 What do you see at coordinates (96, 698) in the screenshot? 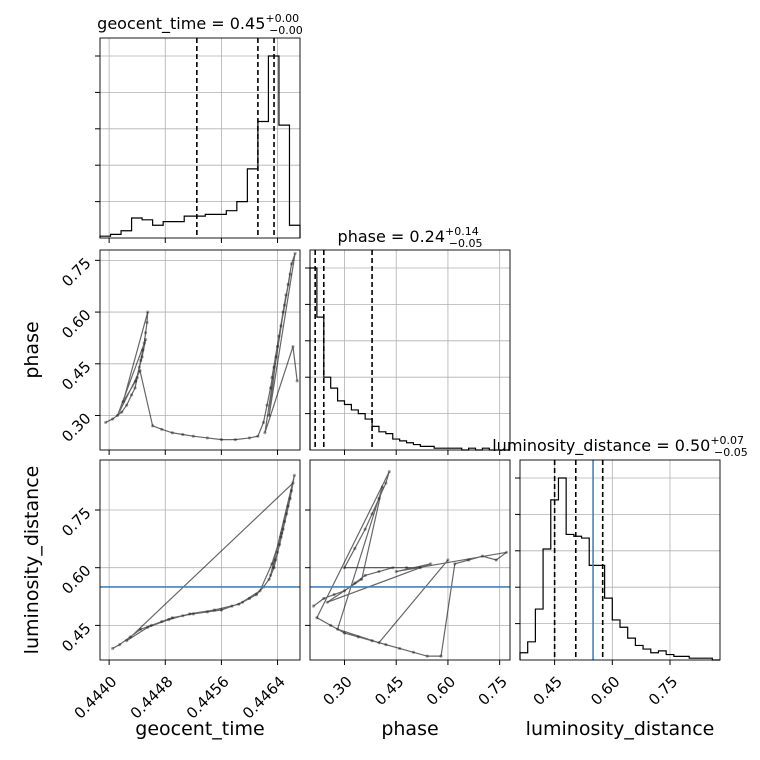
I see `tick-label-x-geocent_time: 0.4440` at bounding box center [96, 698].